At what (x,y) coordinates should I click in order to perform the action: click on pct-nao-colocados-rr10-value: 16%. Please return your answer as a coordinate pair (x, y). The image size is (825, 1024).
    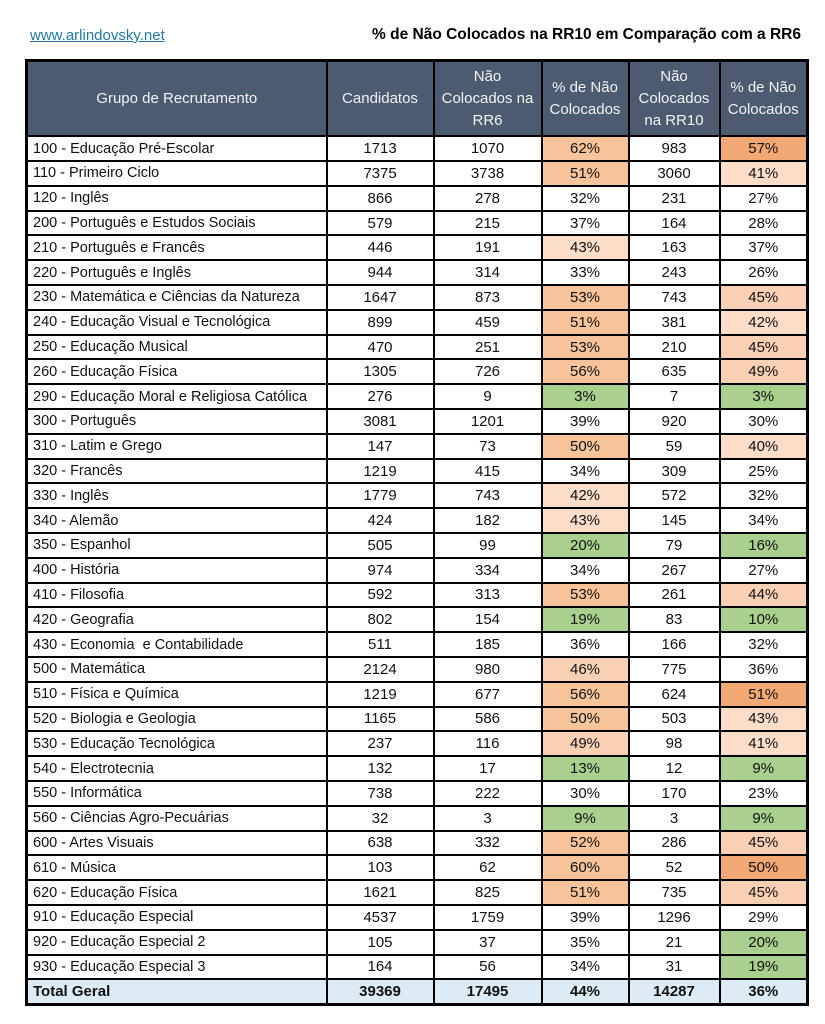
    Looking at the image, I should click on (763, 545).